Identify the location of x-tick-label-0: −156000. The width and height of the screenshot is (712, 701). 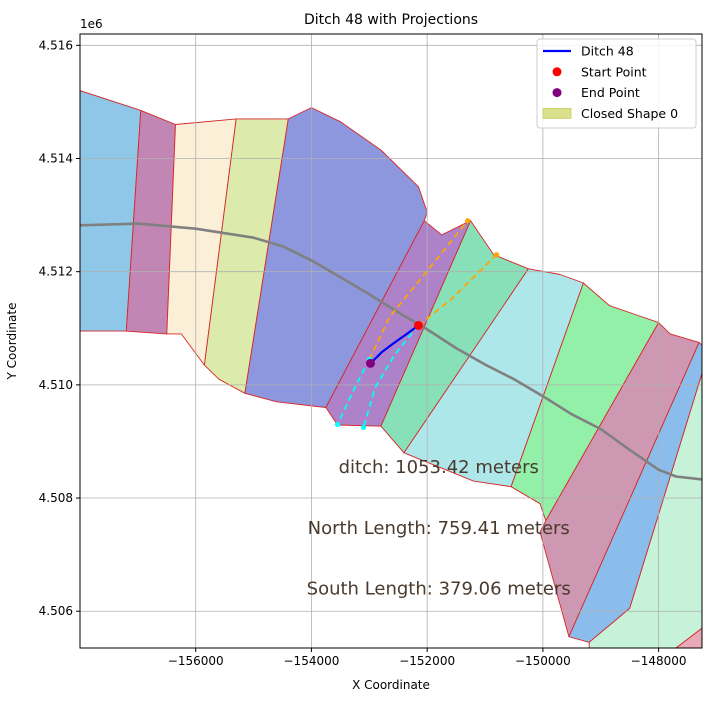
(196, 661).